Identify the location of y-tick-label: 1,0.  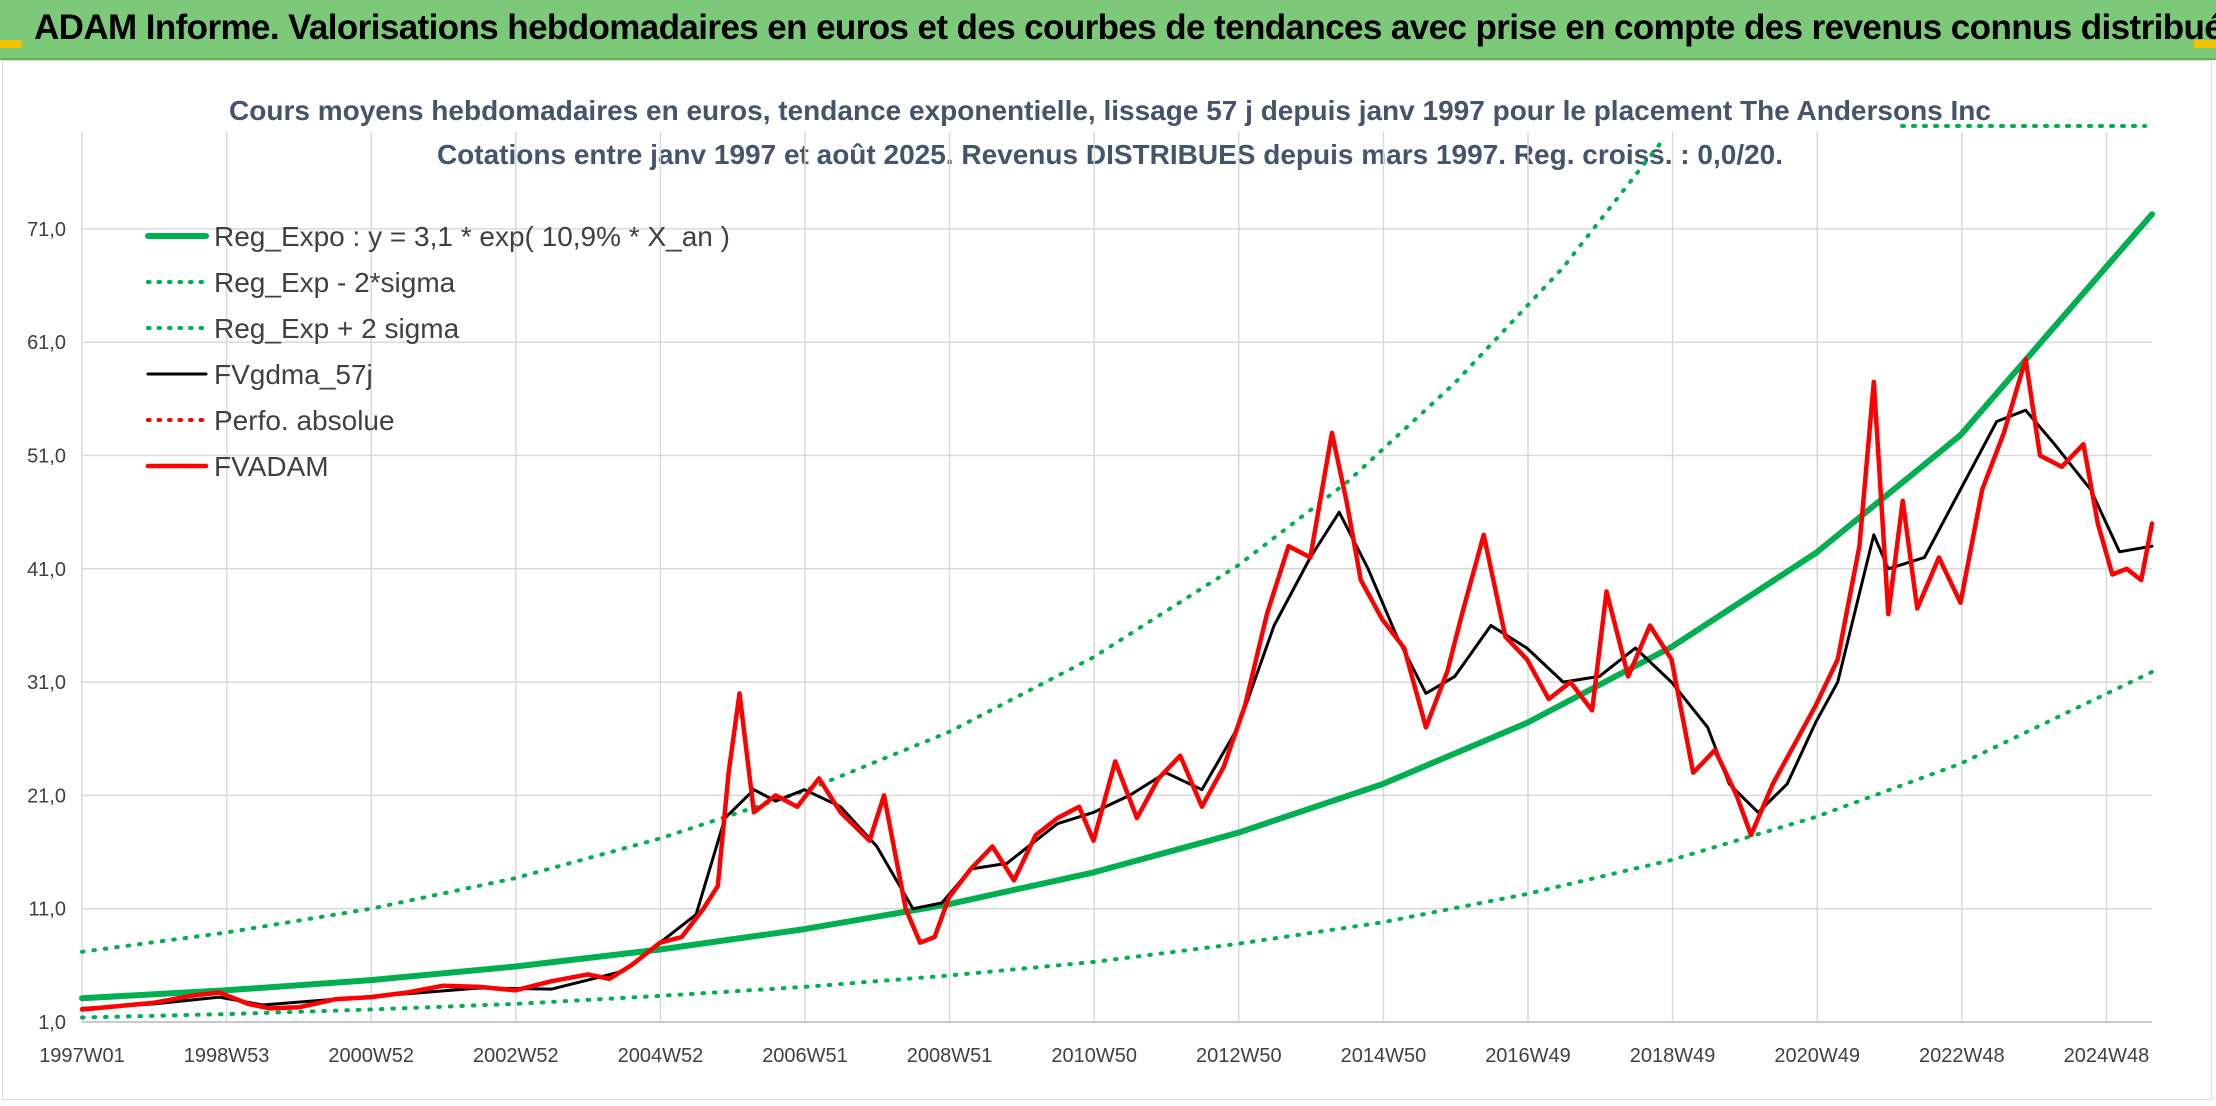
(52, 1023).